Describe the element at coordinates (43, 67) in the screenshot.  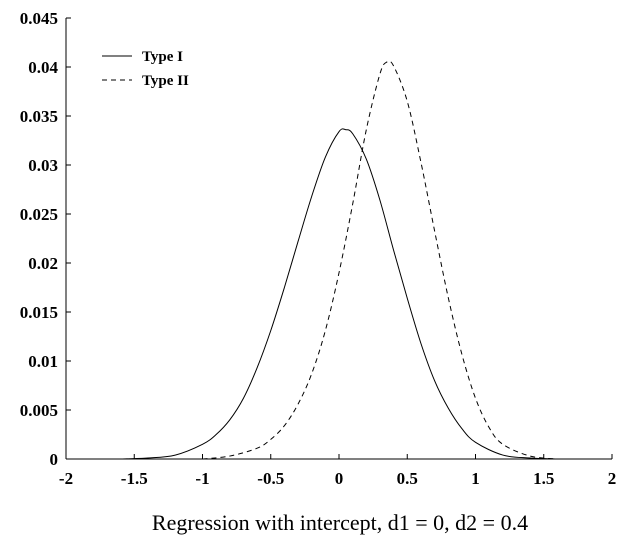
I see `y-tick-label: 0.04` at that location.